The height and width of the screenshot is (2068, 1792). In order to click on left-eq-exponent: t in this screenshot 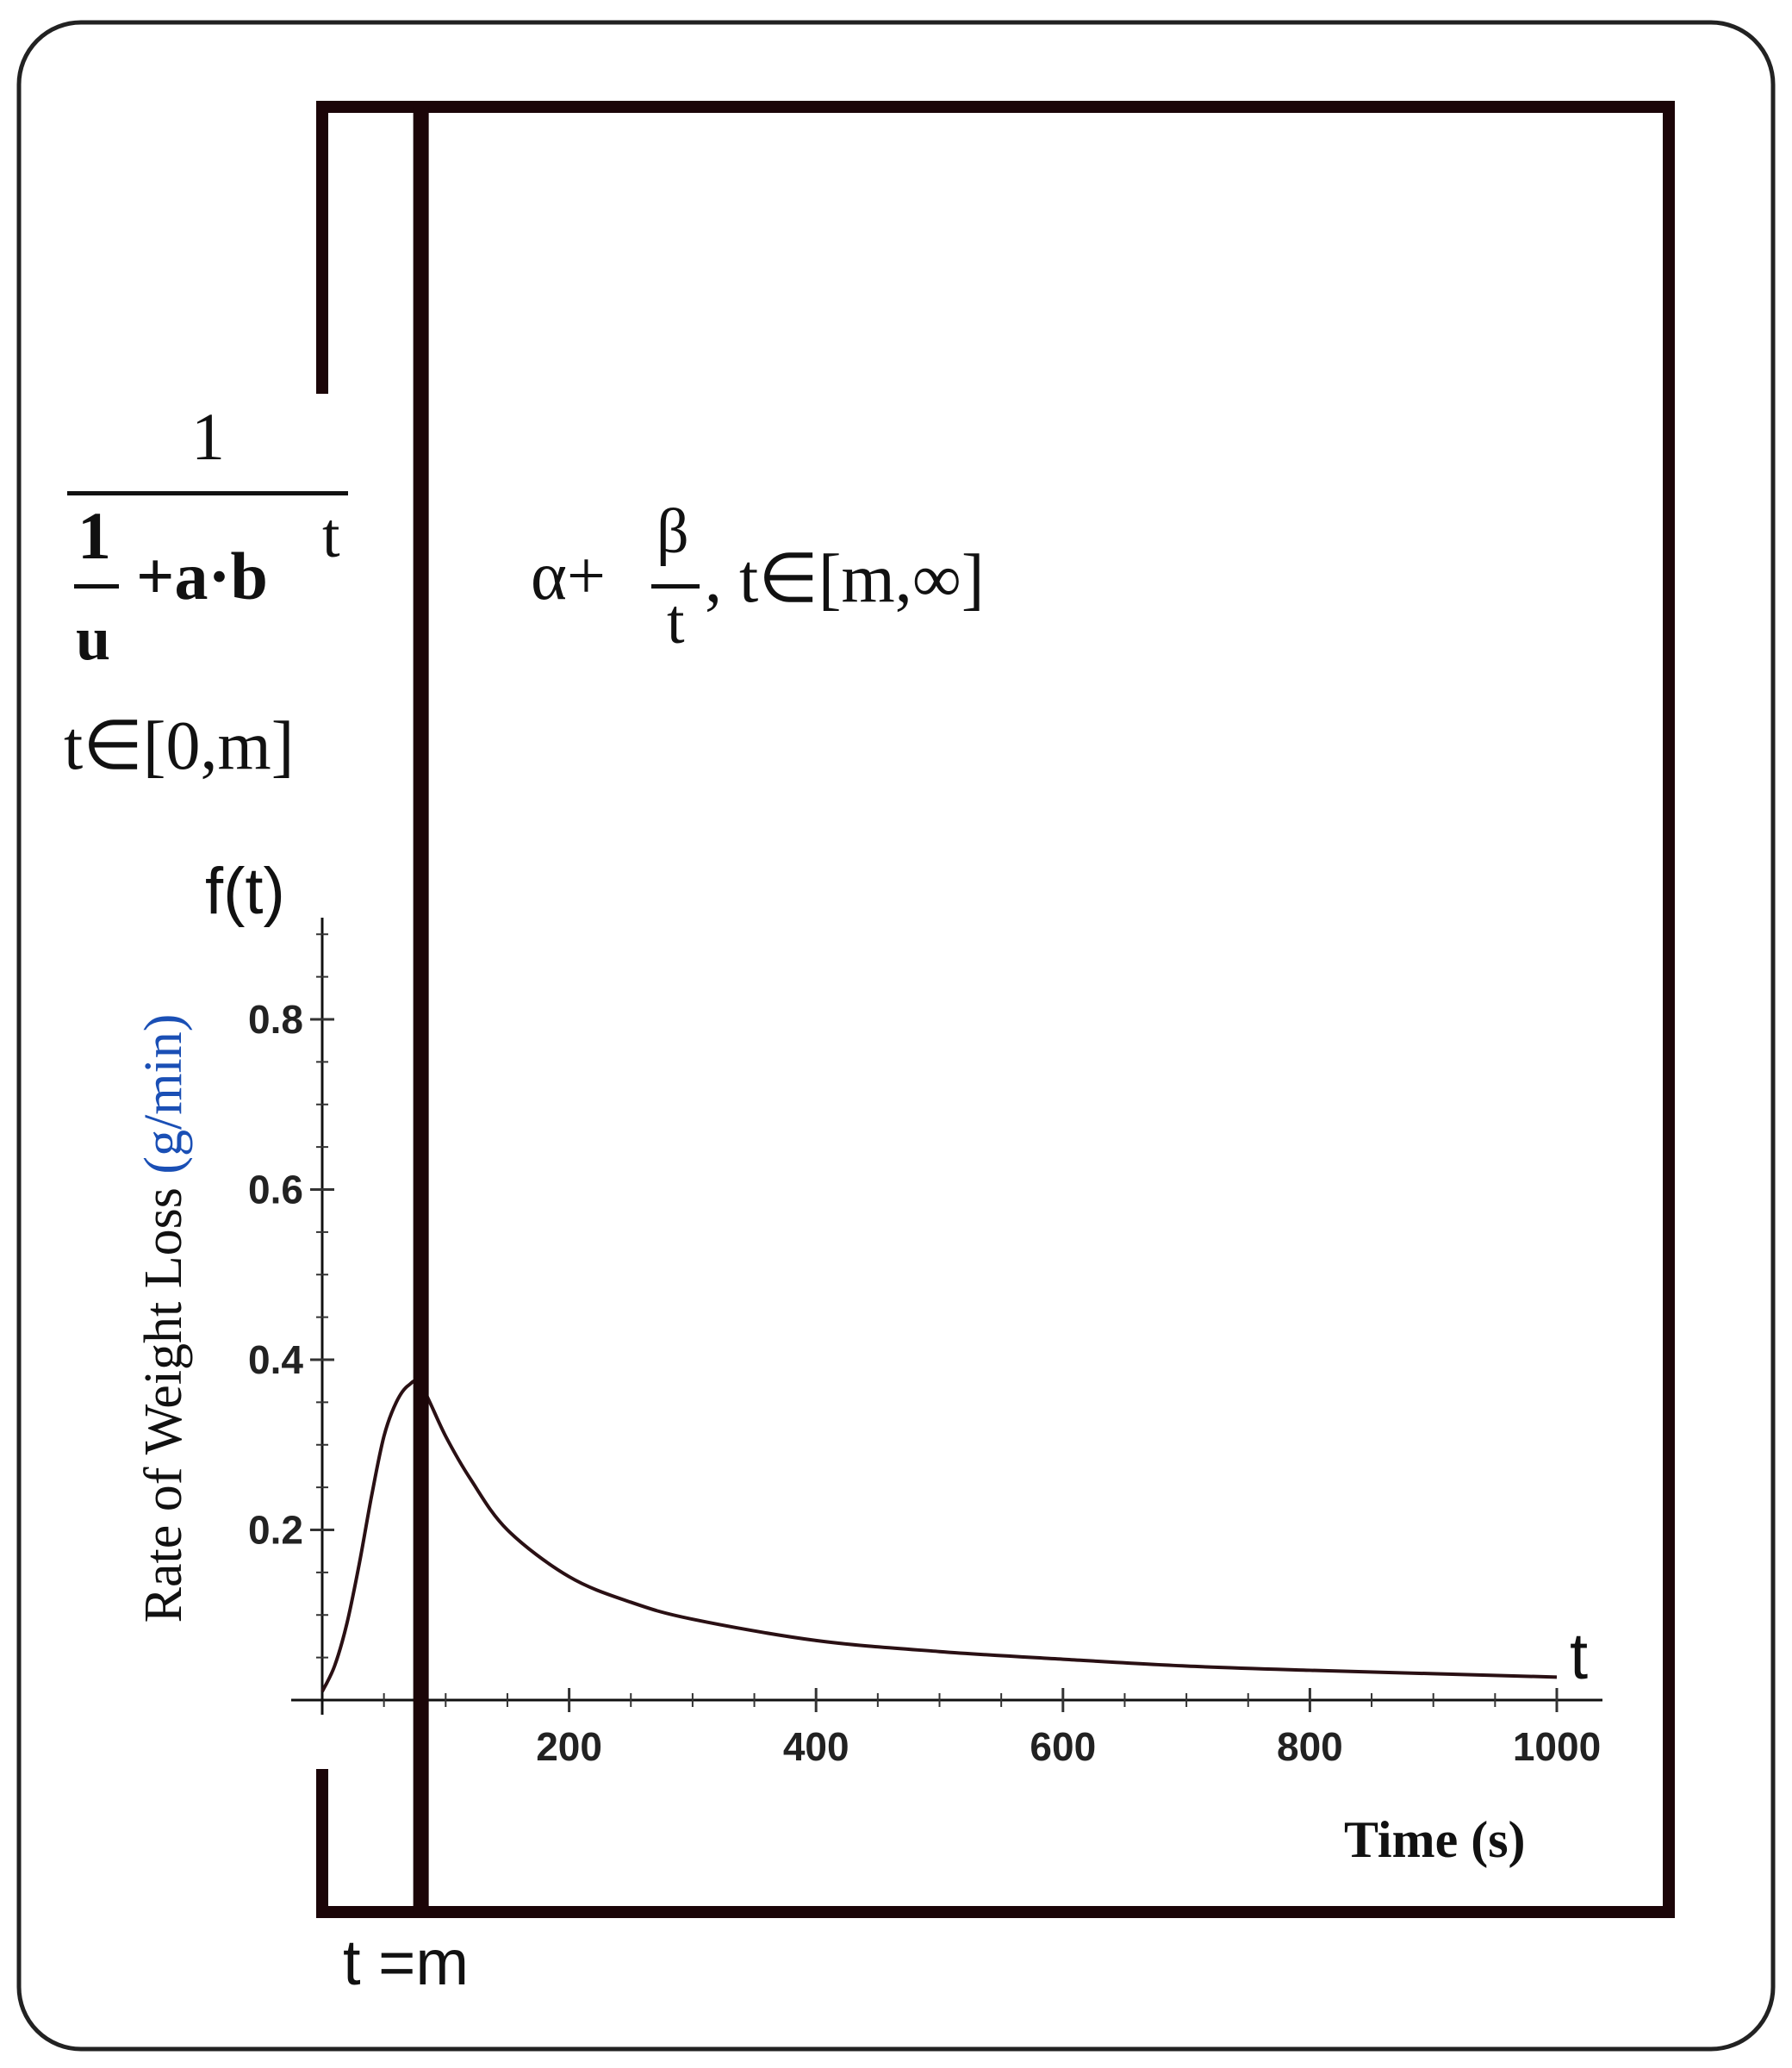, I will do `click(331, 536)`.